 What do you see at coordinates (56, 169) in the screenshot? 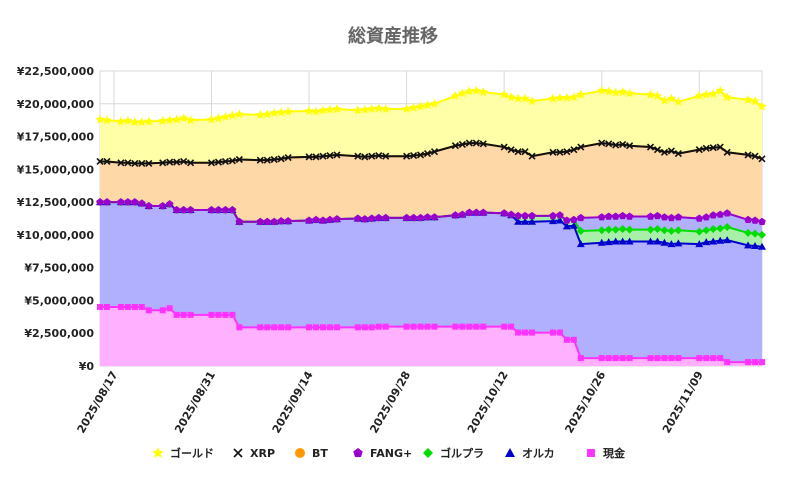
I see `y-tick-label: ¥15,000,000` at bounding box center [56, 169].